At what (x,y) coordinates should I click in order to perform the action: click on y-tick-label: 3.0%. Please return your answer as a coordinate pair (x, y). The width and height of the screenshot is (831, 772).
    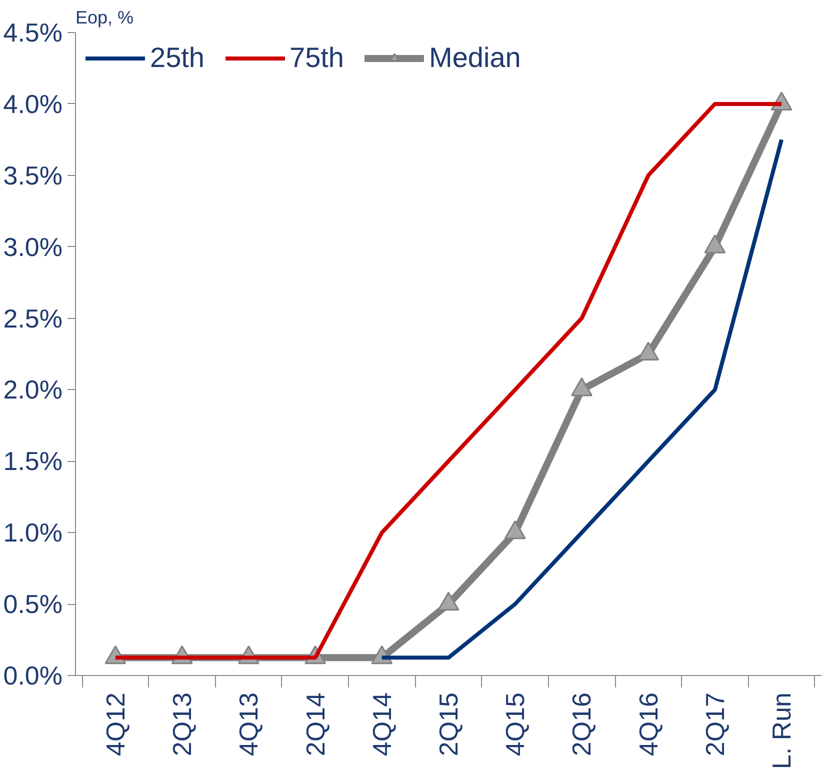
    Looking at the image, I should click on (33, 247).